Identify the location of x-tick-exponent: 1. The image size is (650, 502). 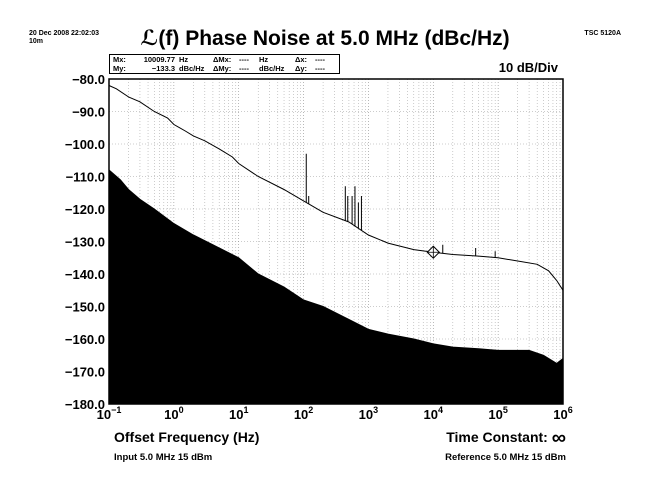
(245, 410).